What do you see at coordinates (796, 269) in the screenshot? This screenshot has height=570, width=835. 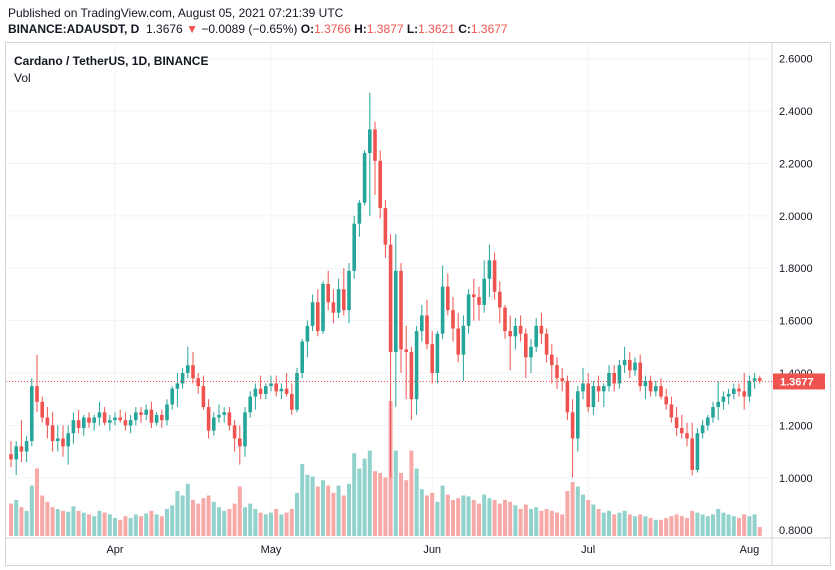 I see `y-tick-label: 1.8000` at bounding box center [796, 269].